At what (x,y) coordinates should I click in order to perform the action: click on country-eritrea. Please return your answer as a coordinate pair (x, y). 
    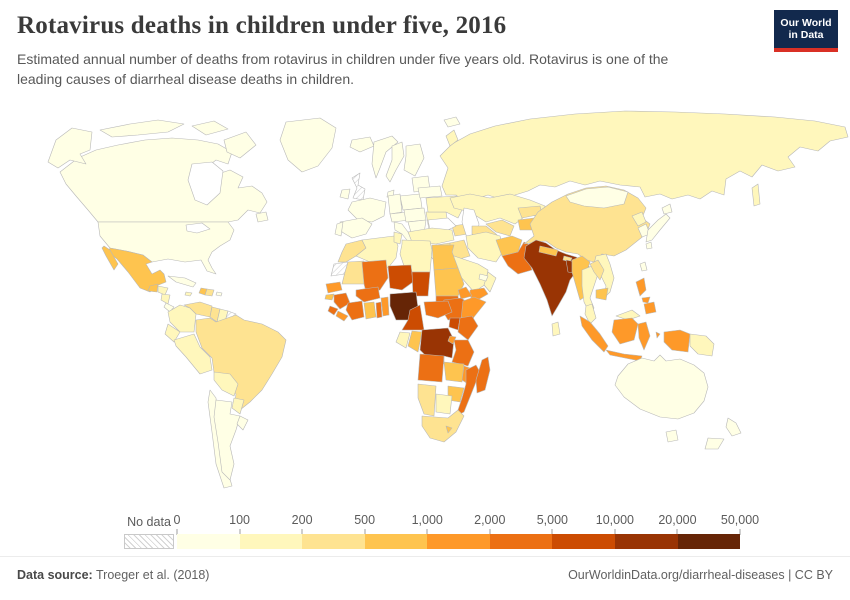
    Looking at the image, I should click on (465, 293).